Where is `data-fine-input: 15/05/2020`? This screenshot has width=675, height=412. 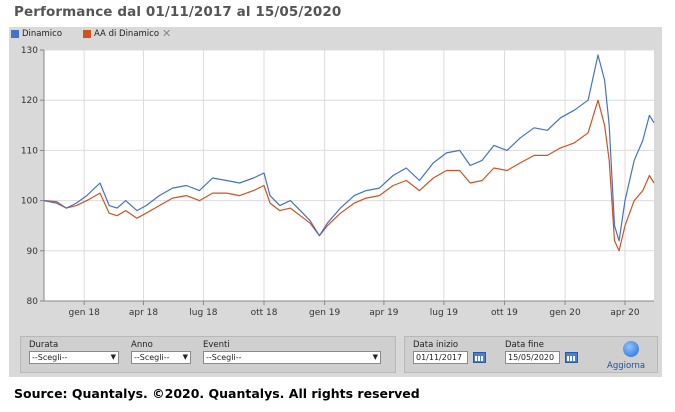
data-fine-input: 15/05/2020 is located at coordinates (532, 357).